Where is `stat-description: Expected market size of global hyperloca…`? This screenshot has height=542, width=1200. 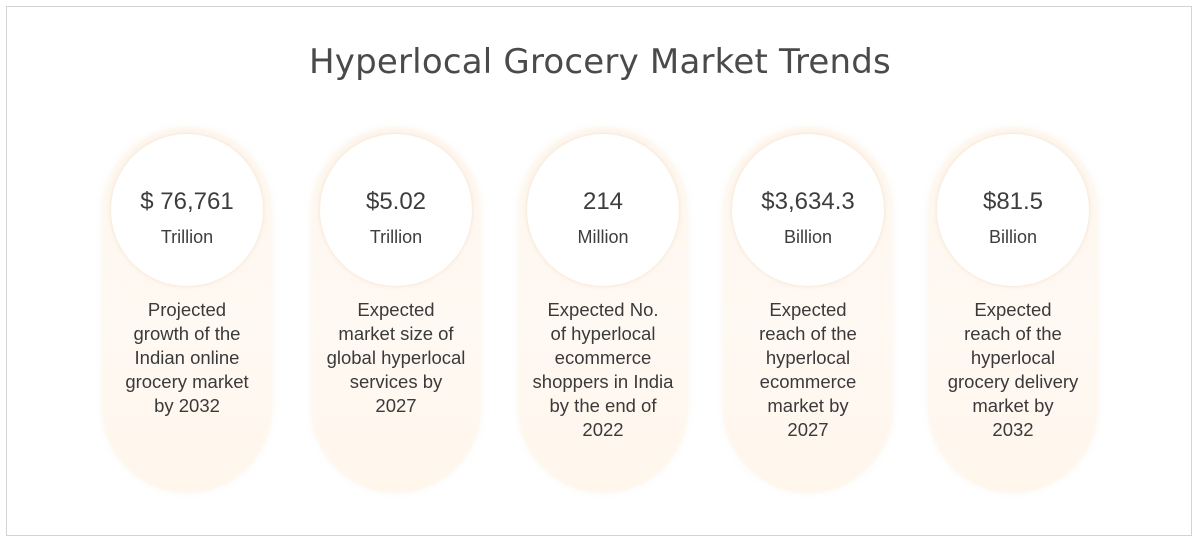
stat-description: Expected market size of global hyperloca… is located at coordinates (396, 358).